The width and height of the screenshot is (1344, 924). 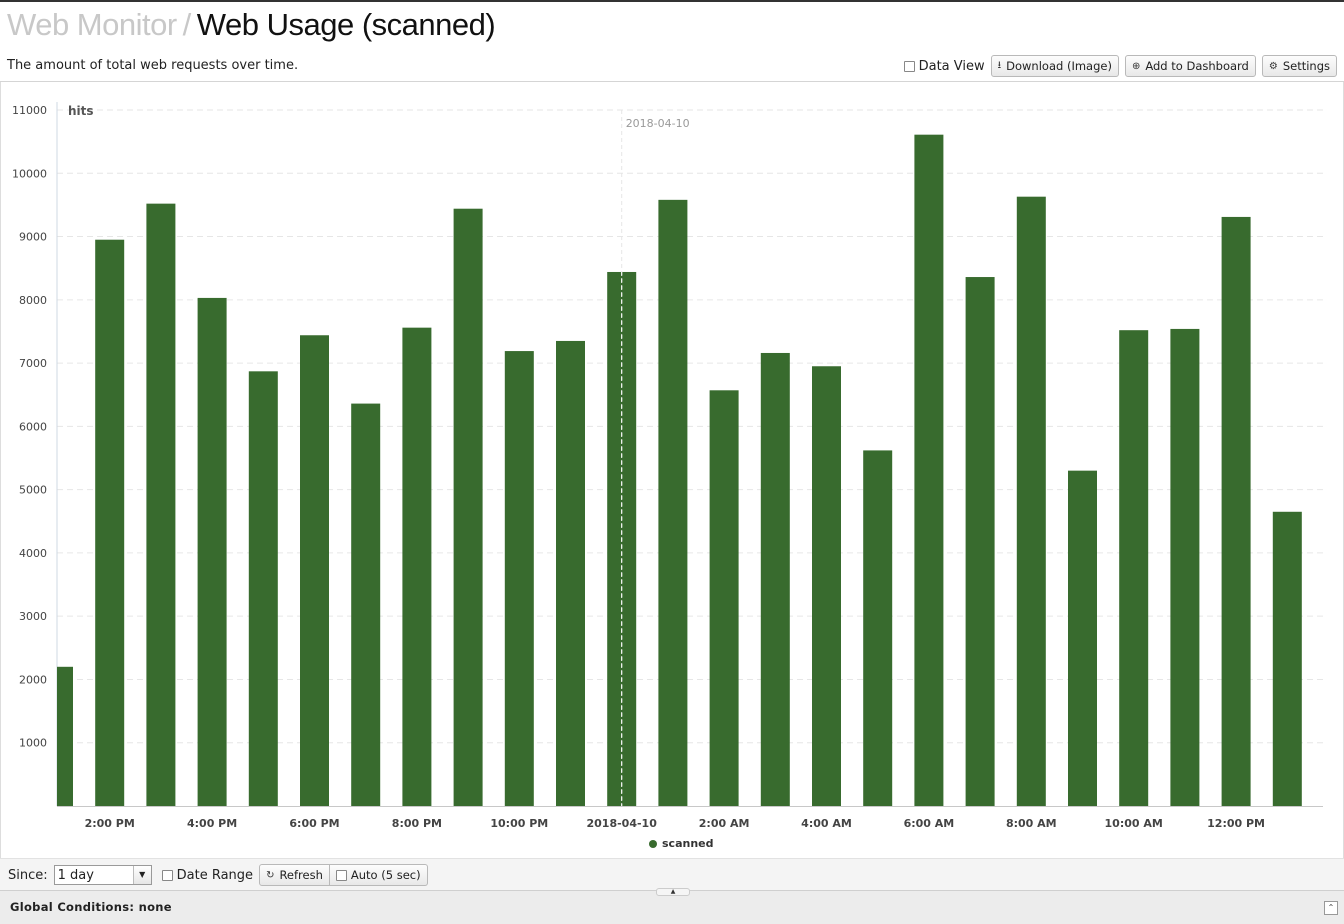 I want to click on add-dashboard-label: Add to Dashboard, so click(x=1197, y=66).